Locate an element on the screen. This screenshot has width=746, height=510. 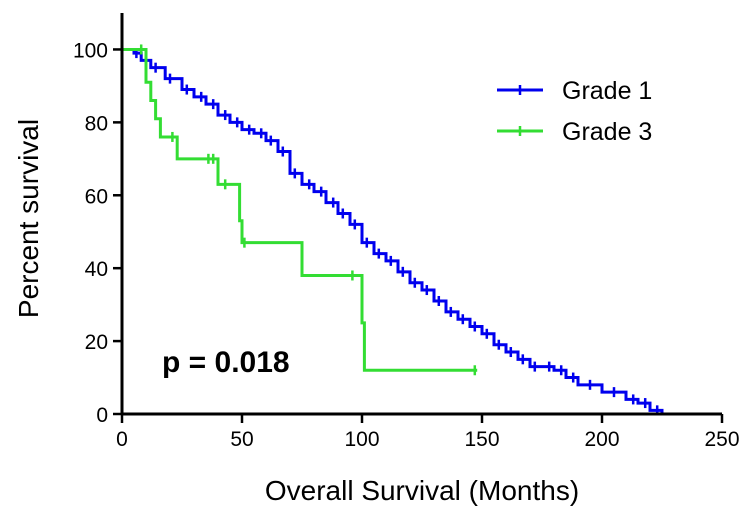
x-tick-label: 0 is located at coordinates (122, 439).